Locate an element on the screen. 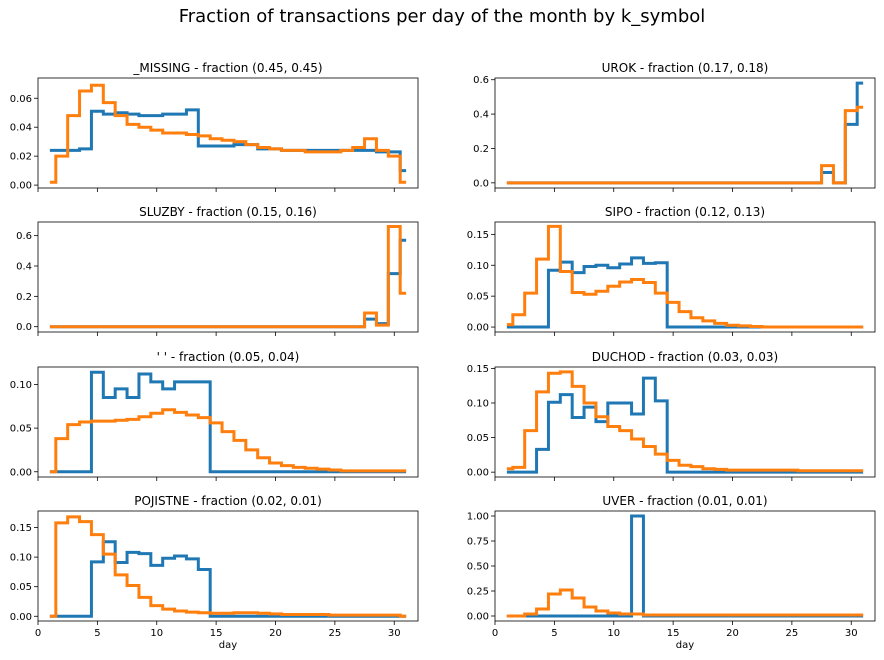 This screenshot has height=660, width=884. subplot-title: UROK - fraction (0.17, 0.18) is located at coordinates (685, 68).